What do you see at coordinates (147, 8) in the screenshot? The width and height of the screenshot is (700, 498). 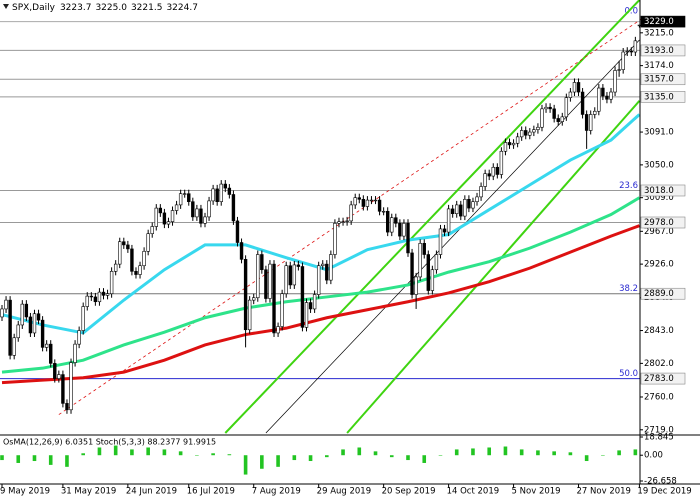 I see `ohlc: 3221.5` at bounding box center [147, 8].